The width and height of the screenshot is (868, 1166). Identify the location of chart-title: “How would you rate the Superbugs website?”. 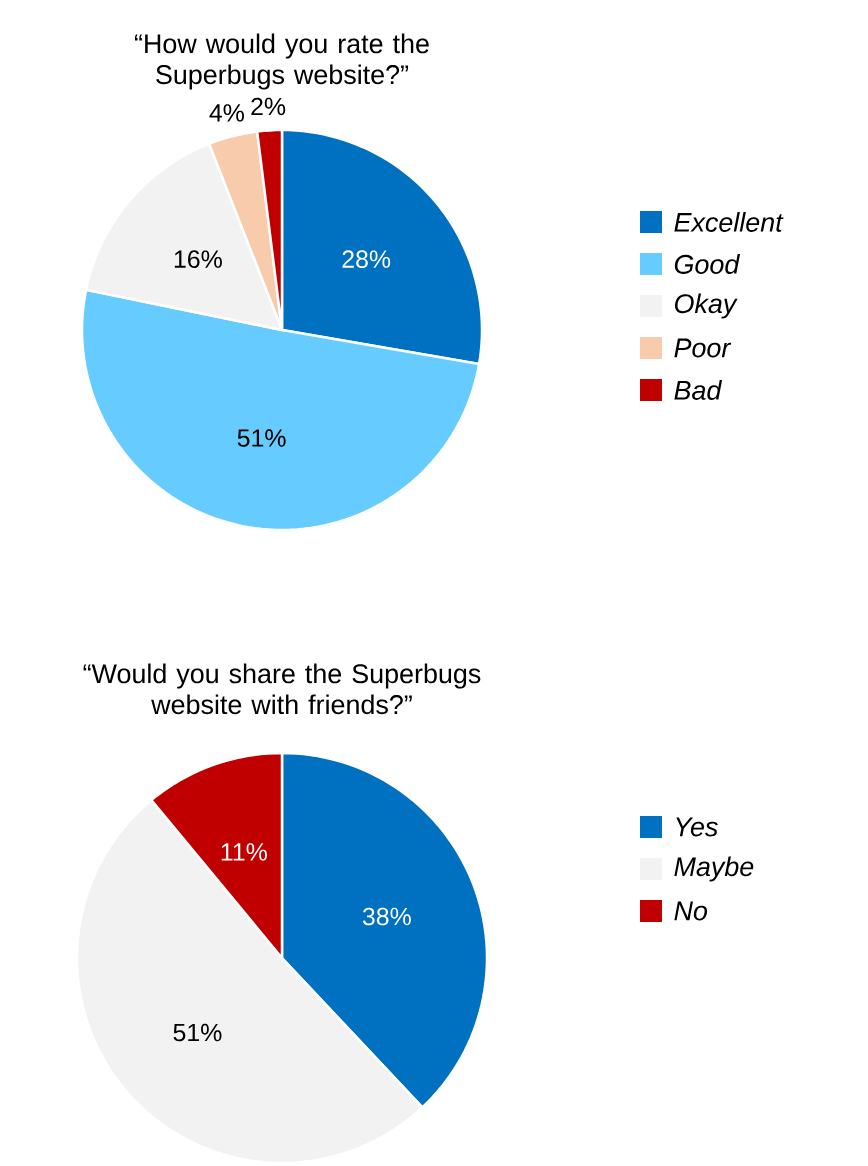
(281, 61).